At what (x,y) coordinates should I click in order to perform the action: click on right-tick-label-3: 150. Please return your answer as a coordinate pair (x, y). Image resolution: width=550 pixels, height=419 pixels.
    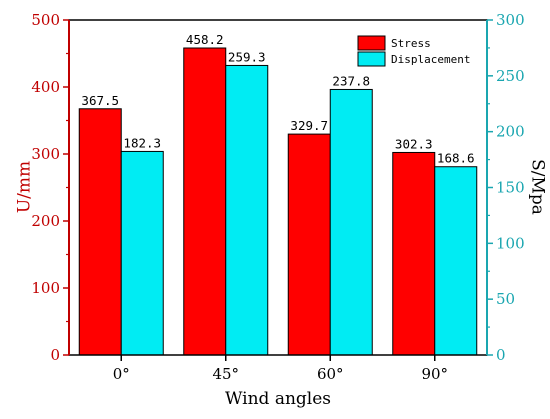
    Looking at the image, I should click on (510, 188).